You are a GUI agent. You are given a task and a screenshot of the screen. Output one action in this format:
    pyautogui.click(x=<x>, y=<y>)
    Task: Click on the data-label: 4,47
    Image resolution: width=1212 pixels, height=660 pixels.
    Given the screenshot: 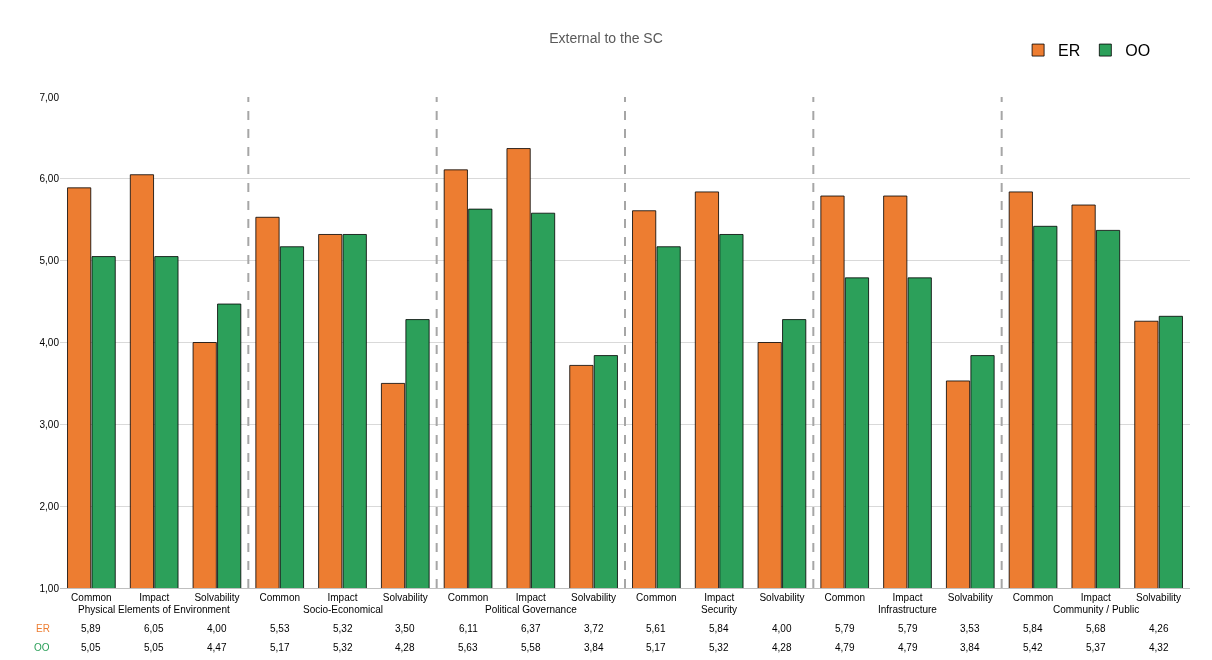 What is the action you would take?
    pyautogui.click(x=217, y=647)
    